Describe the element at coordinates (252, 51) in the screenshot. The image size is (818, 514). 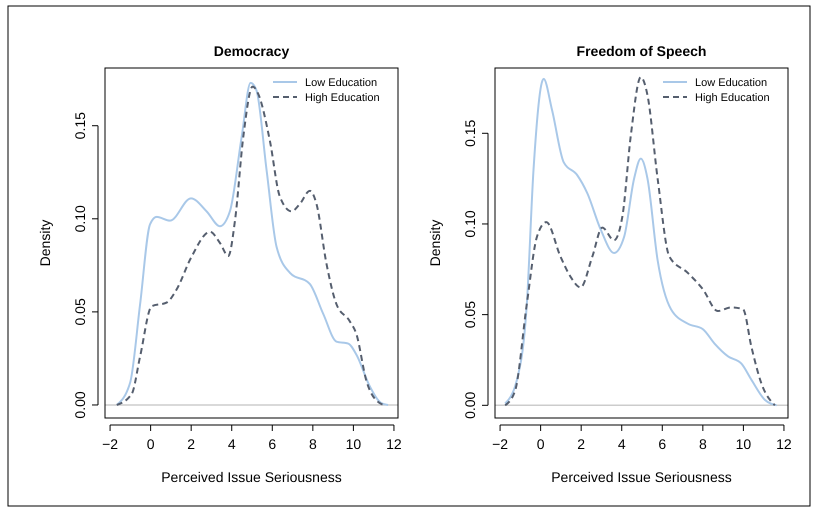
I see `chart-title: Democracy` at that location.